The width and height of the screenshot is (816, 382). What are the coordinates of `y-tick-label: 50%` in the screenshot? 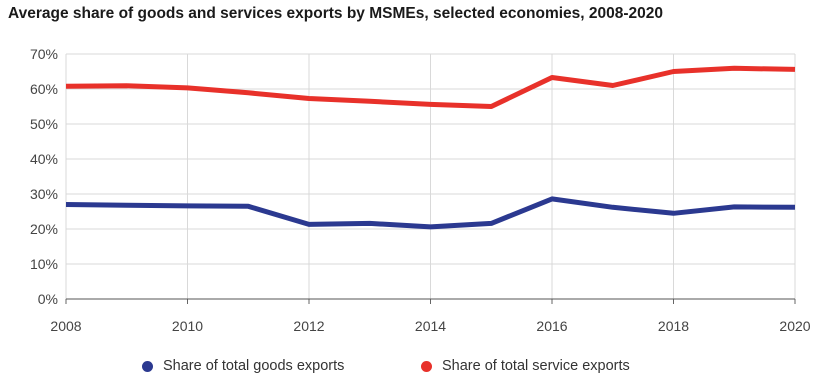 It's located at (44, 124).